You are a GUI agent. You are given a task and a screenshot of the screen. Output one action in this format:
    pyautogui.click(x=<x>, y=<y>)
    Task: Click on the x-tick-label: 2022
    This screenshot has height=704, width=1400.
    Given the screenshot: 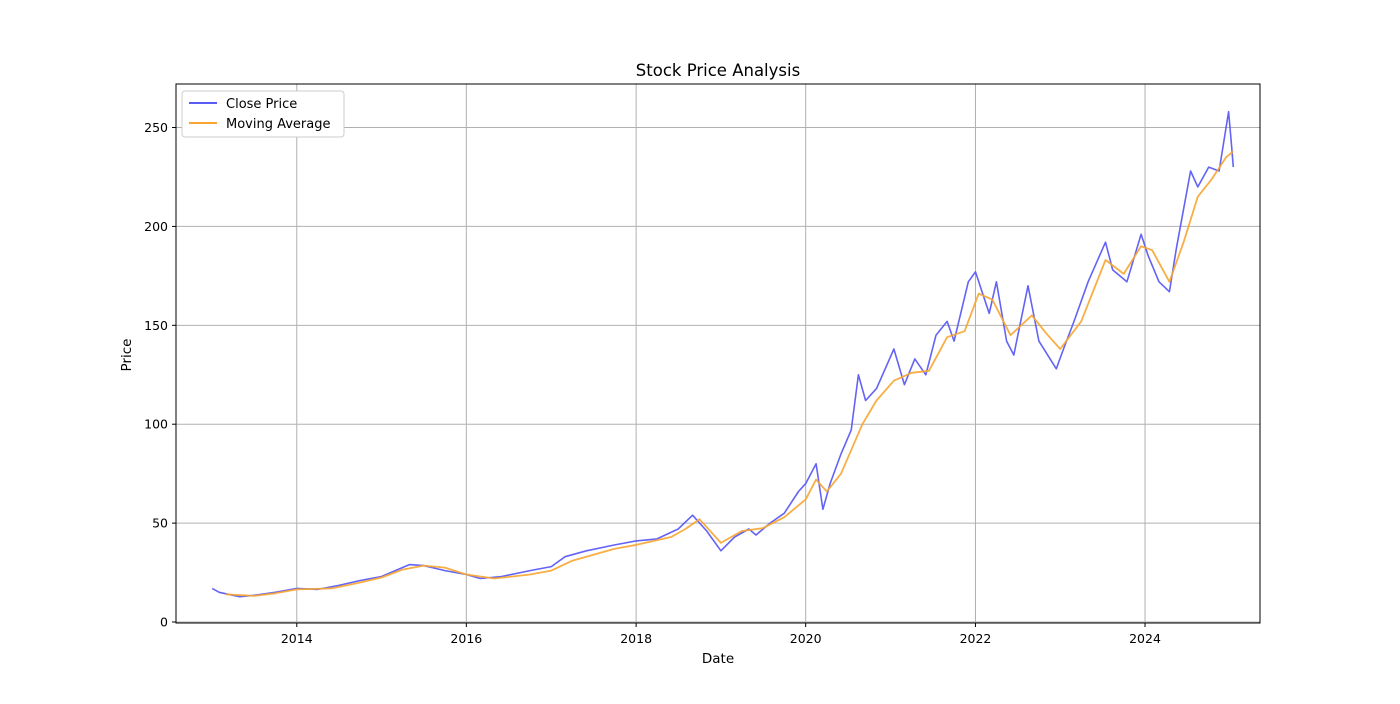 What is the action you would take?
    pyautogui.click(x=976, y=638)
    